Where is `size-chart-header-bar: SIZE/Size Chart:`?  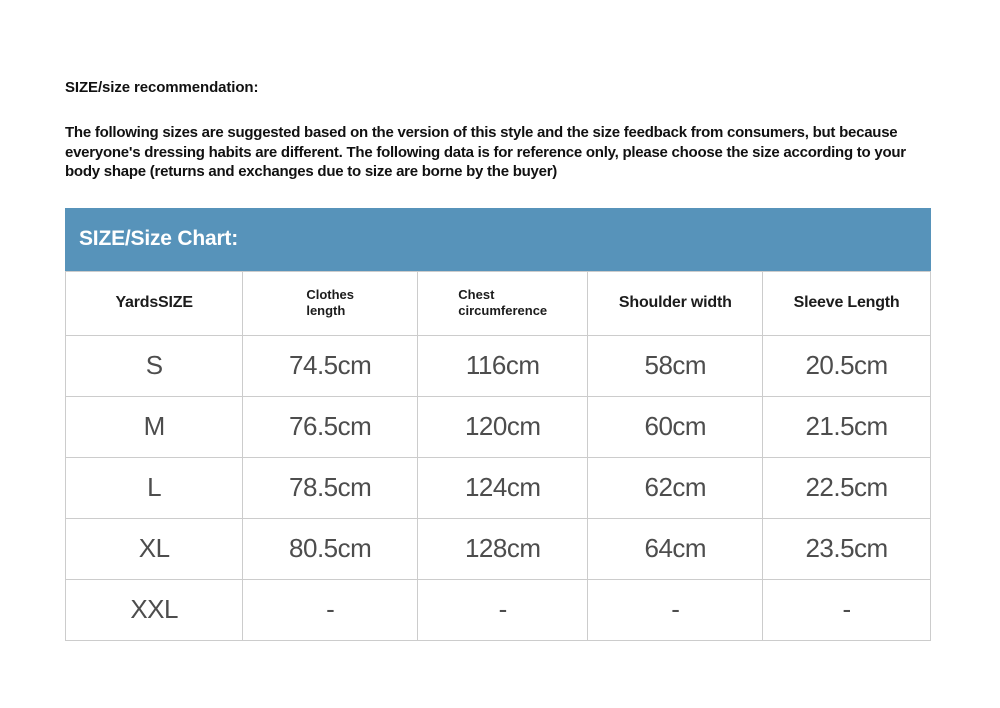
size-chart-header-bar: SIZE/Size Chart: is located at coordinates (498, 239).